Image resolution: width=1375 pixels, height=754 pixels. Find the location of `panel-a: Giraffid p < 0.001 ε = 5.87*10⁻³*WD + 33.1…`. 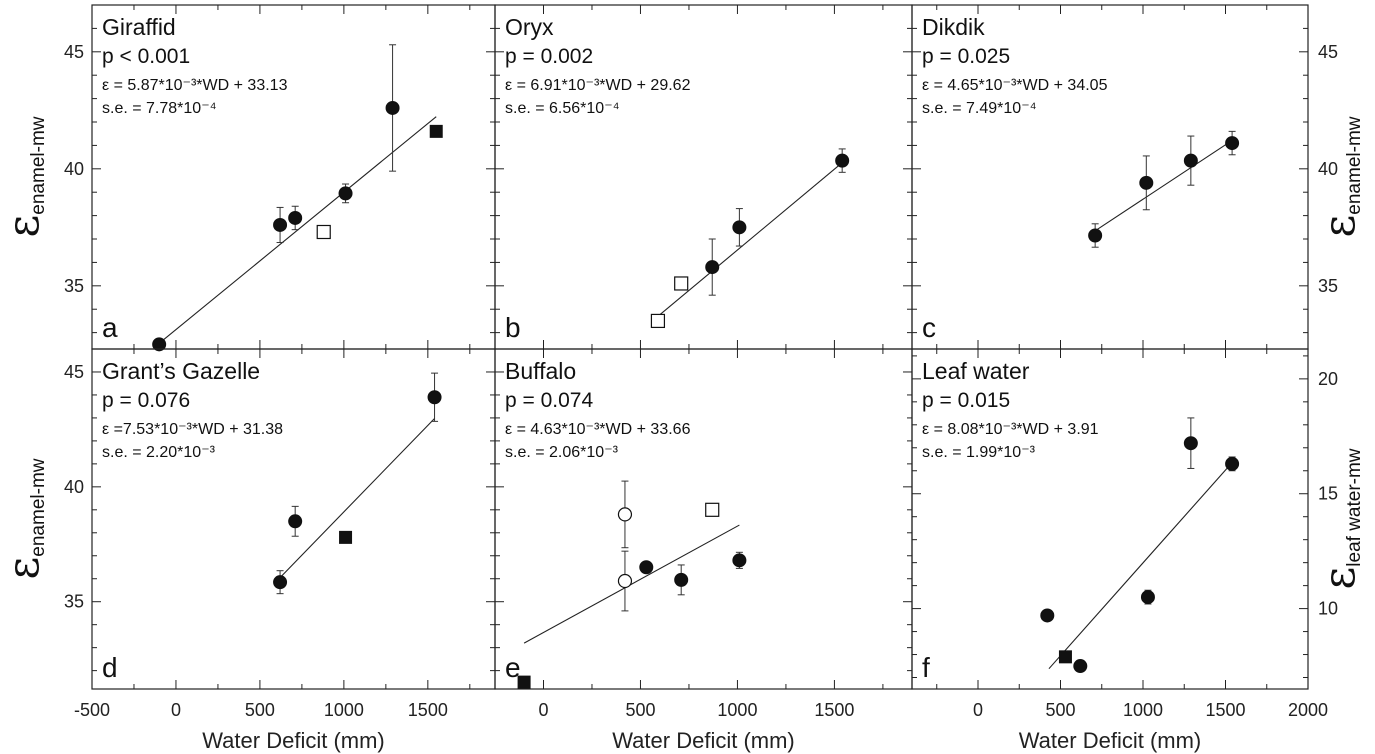

panel-a: Giraffid p < 0.001 ε = 5.87*10⁻³*WD + 33.1… is located at coordinates (293, 178).